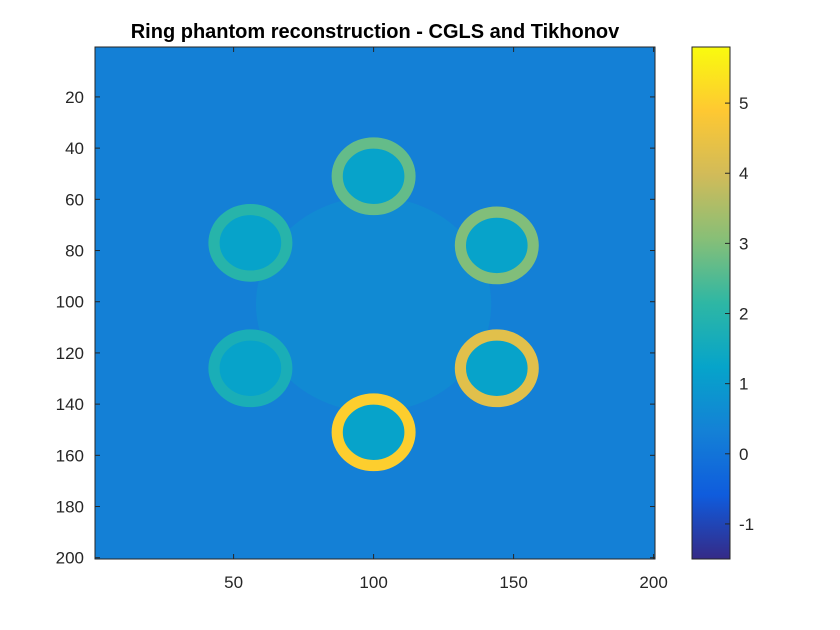 This screenshot has height=630, width=840. What do you see at coordinates (74, 251) in the screenshot?
I see `y-tick-label: 80` at bounding box center [74, 251].